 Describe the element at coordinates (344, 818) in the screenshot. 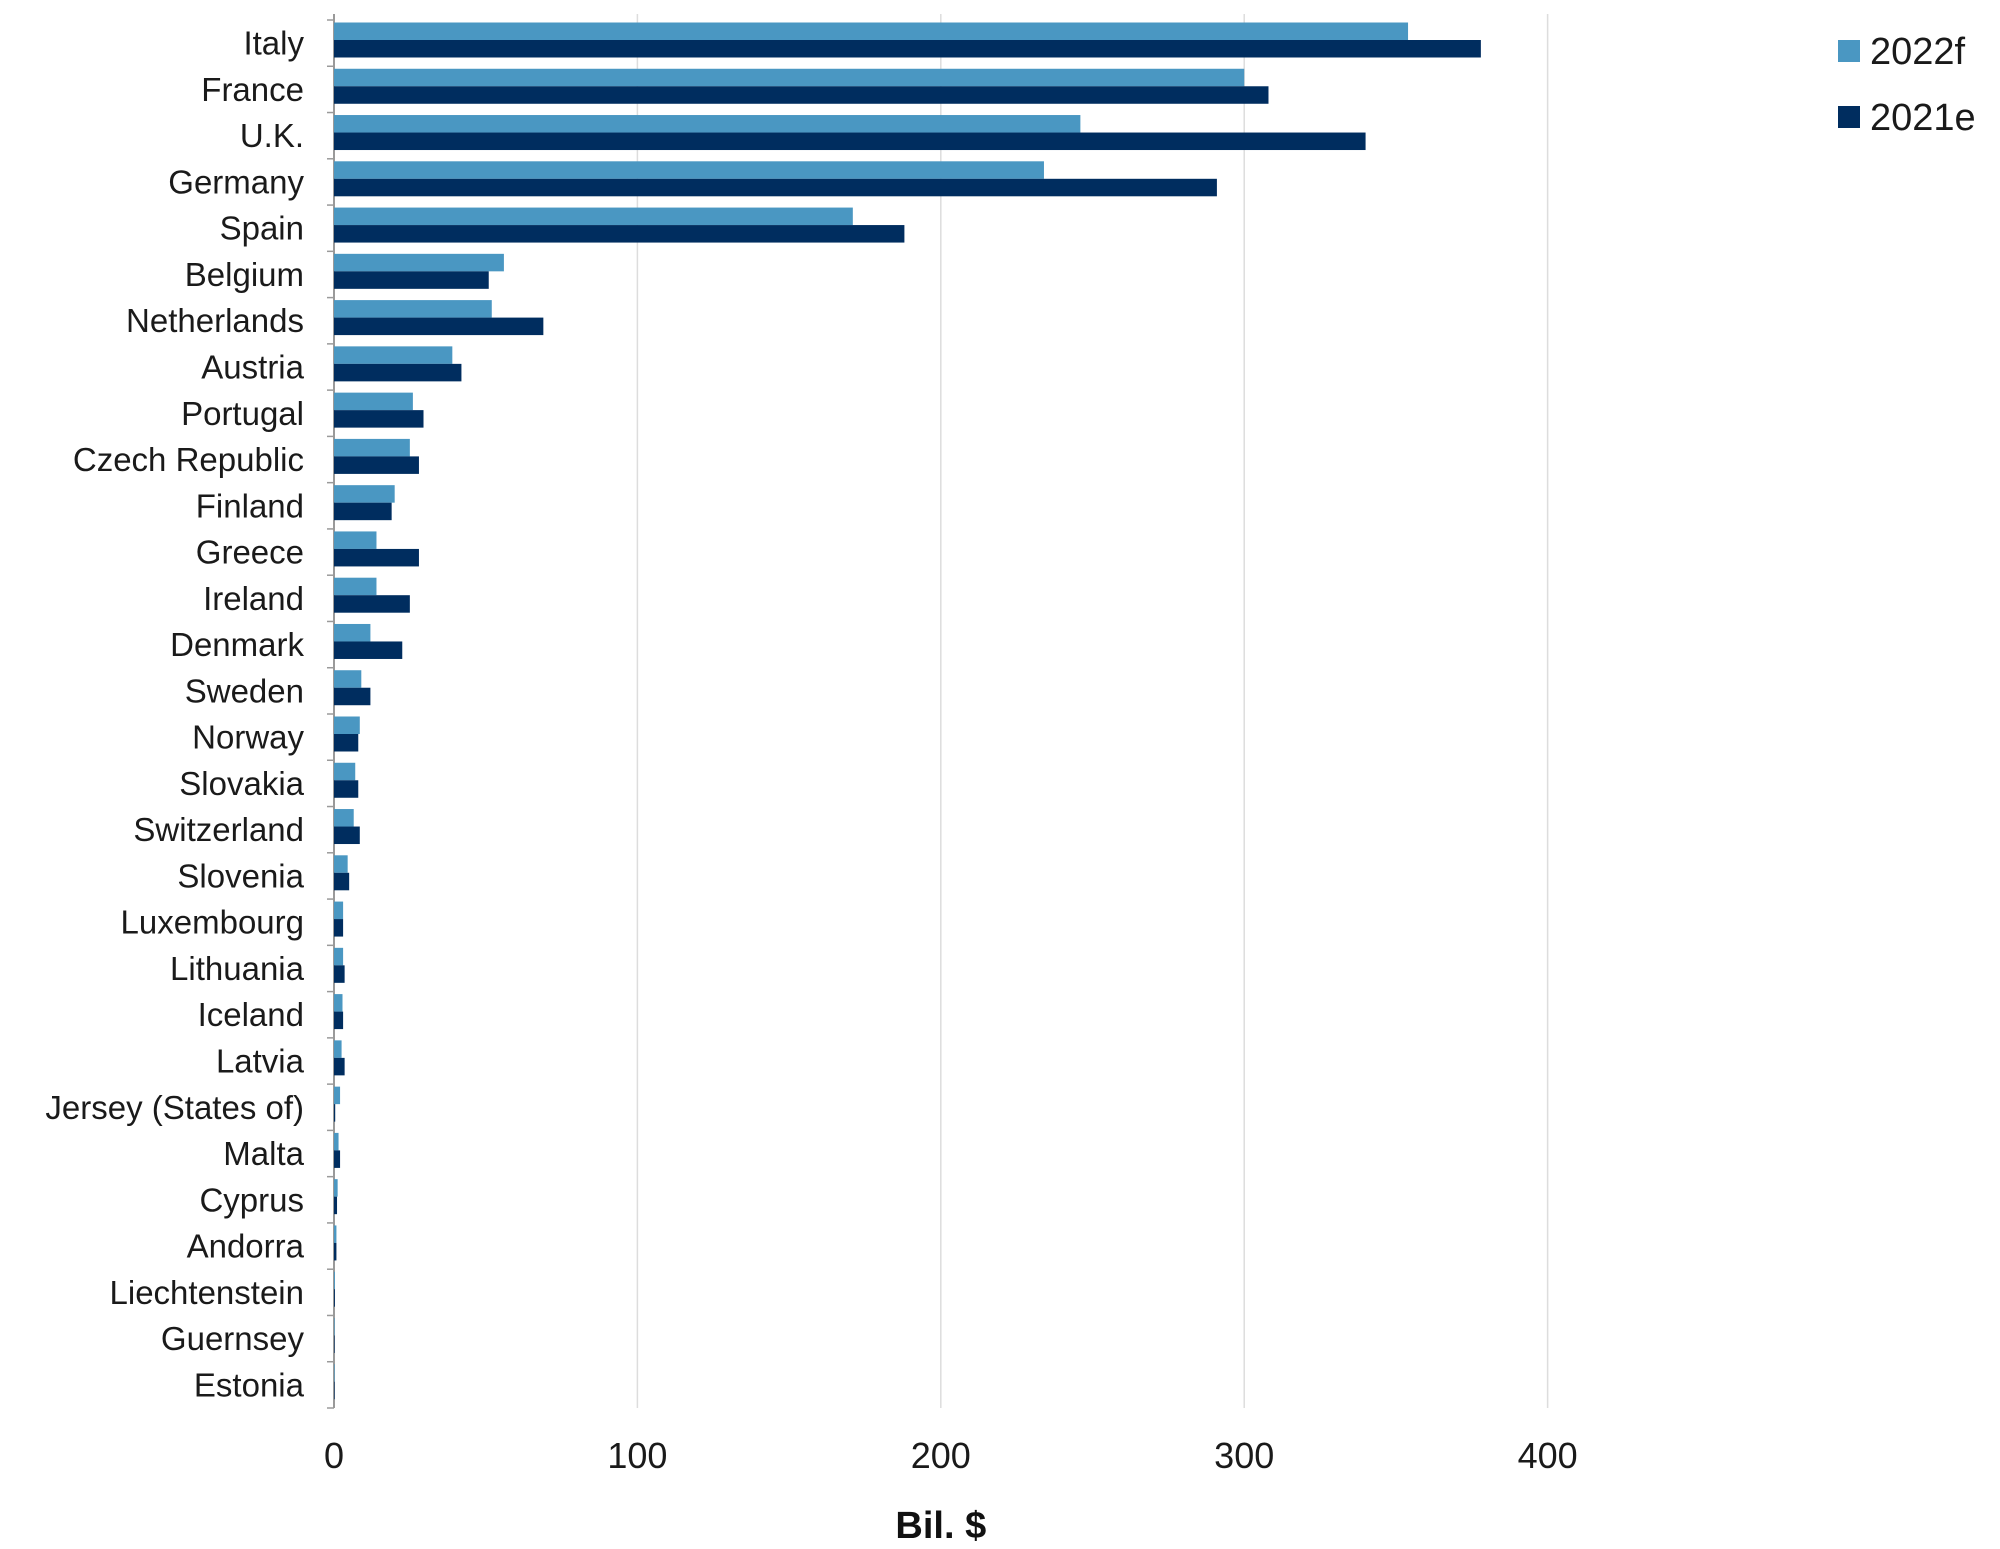

I see `bar-2022f-switzerland` at that location.